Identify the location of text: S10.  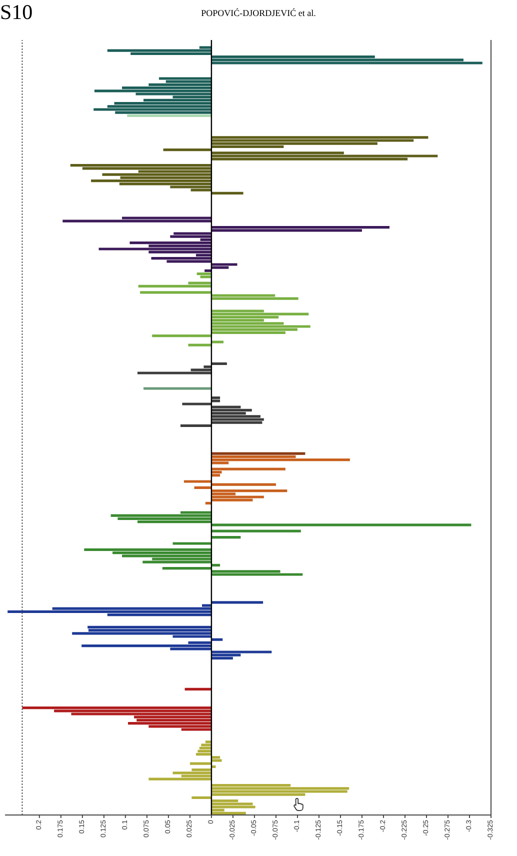
(16, 12).